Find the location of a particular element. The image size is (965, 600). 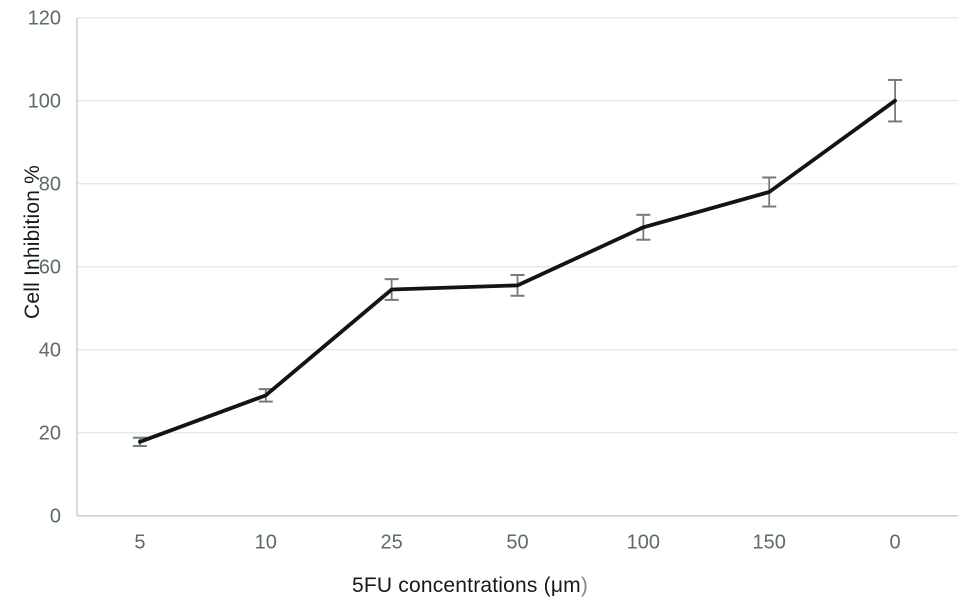

y-tick-label: 40 is located at coordinates (50, 351).